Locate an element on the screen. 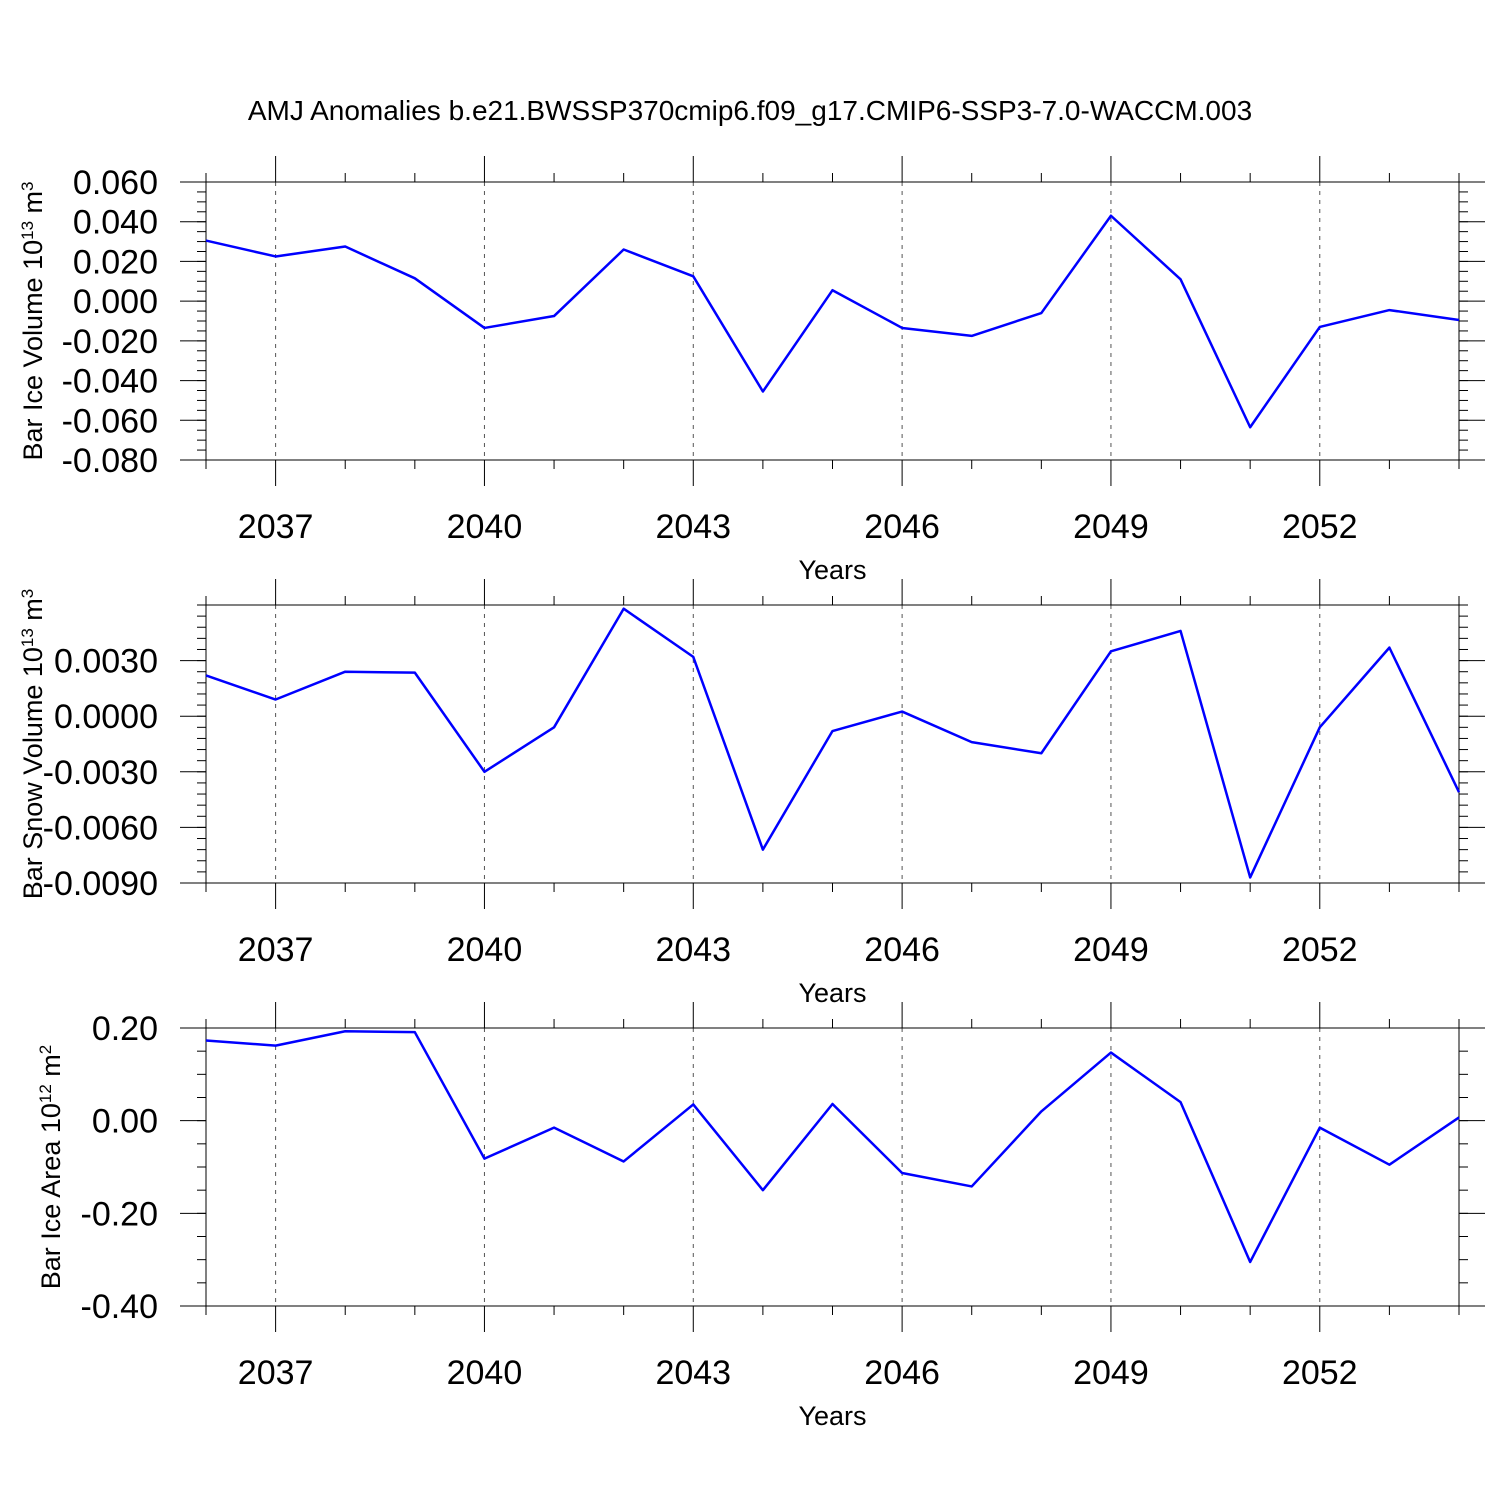 This screenshot has width=1500, height=1500. y-tick-label: 0.020 is located at coordinates (115, 262).